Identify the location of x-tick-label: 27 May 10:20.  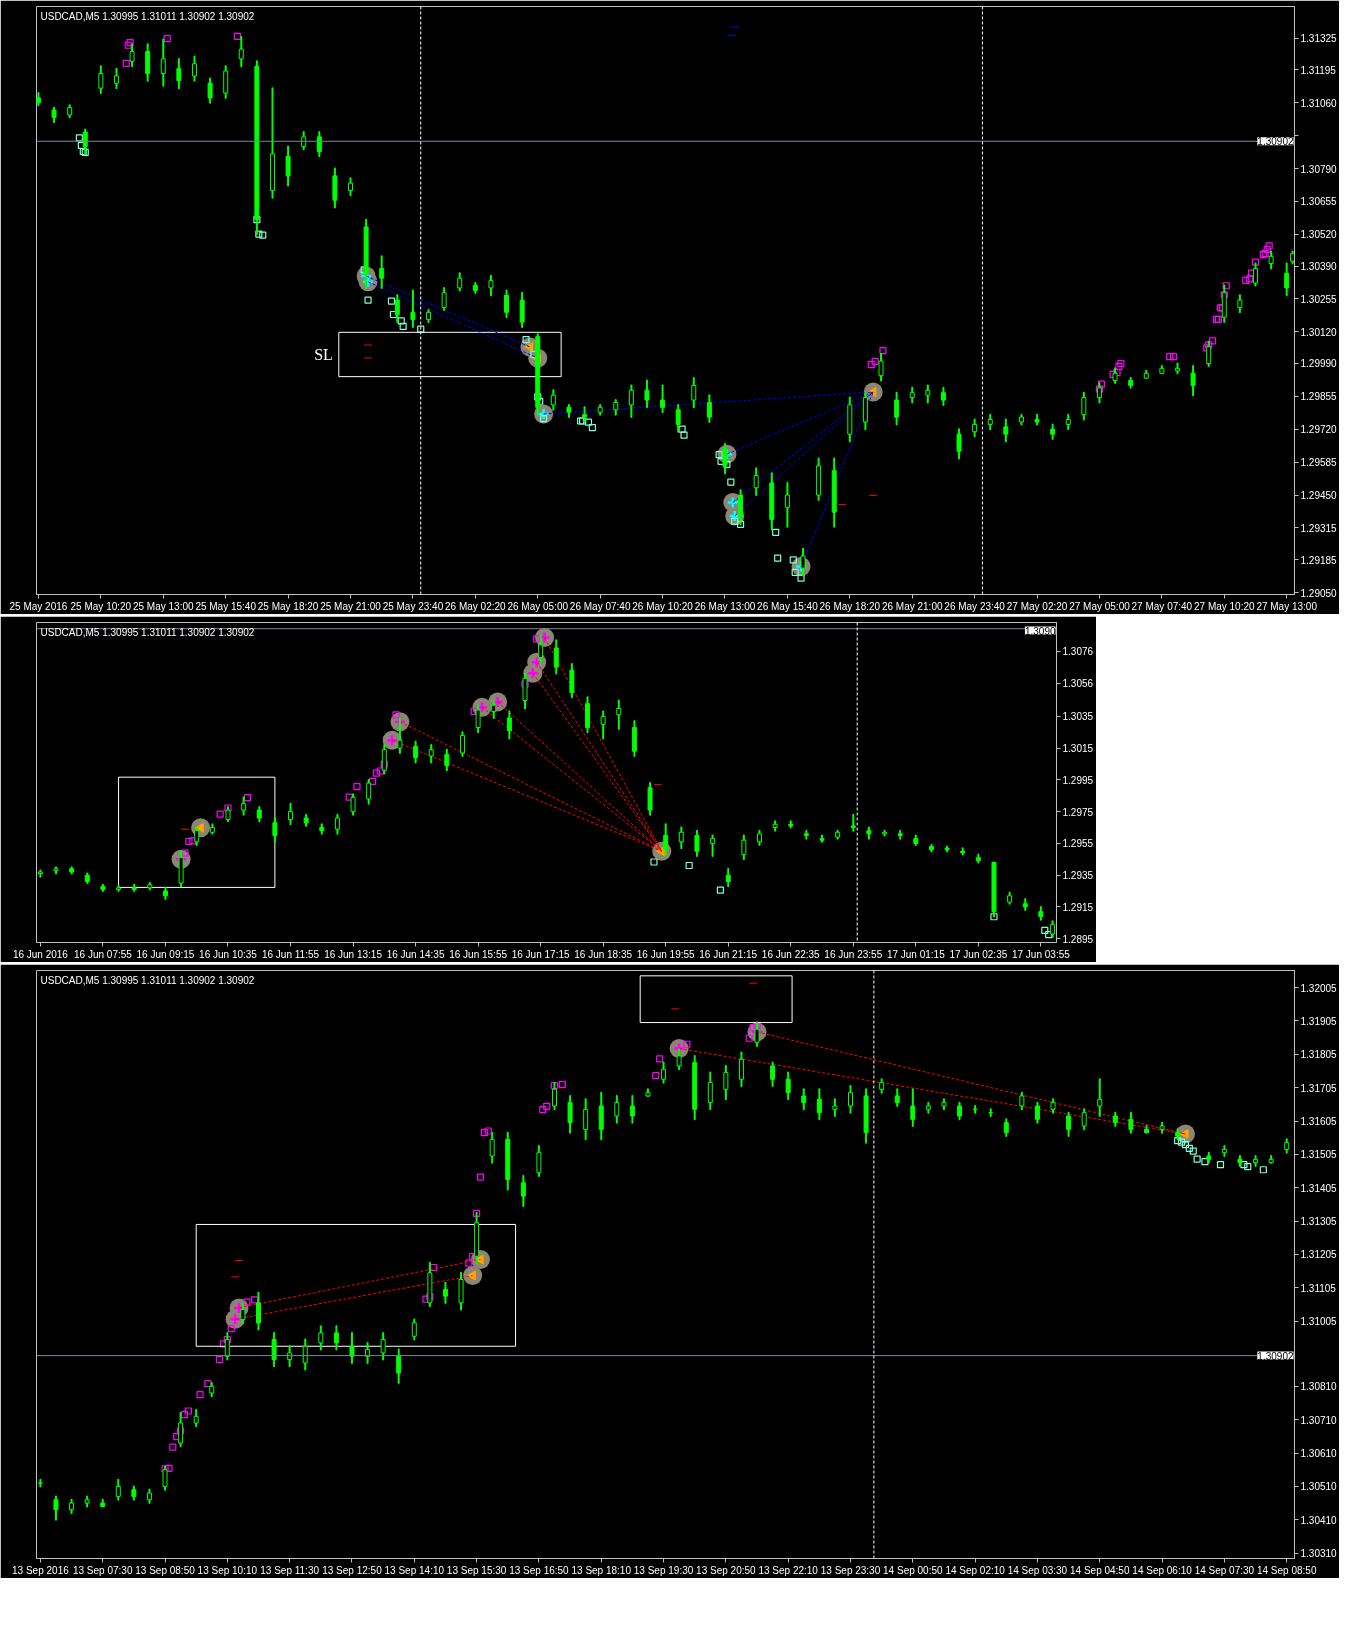
(1224, 606).